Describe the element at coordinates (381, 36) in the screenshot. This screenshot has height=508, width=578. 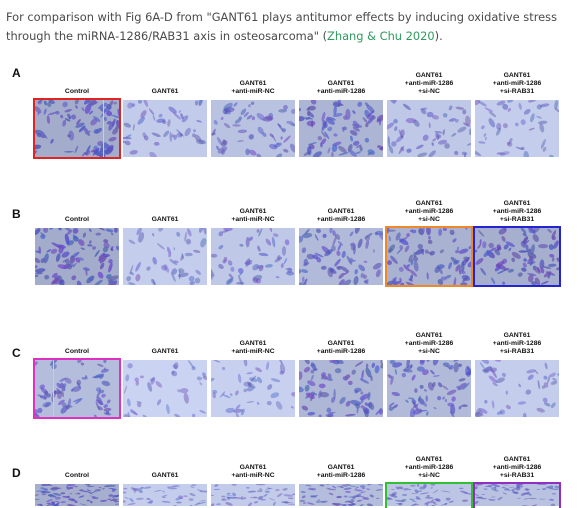
I see `citation-link: Zhang & Chu 2020` at that location.